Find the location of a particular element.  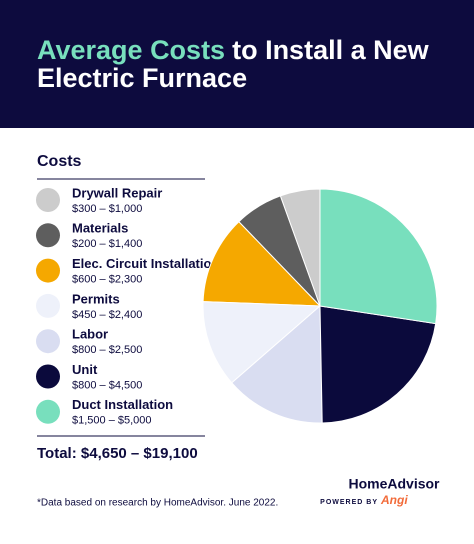

chart-title: Electric Furnace is located at coordinates (142, 78).